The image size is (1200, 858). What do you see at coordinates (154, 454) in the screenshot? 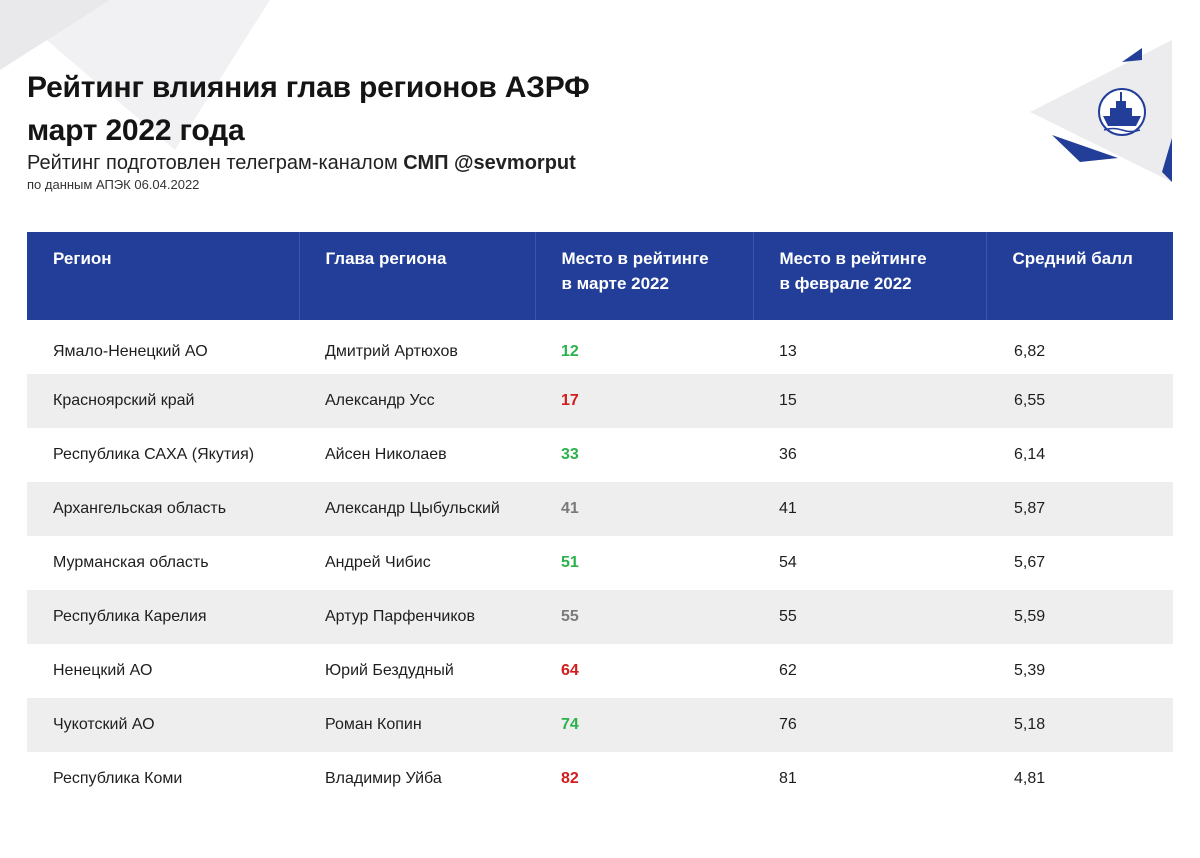
I see `region-cell: Республика САХА (Якутия)` at bounding box center [154, 454].